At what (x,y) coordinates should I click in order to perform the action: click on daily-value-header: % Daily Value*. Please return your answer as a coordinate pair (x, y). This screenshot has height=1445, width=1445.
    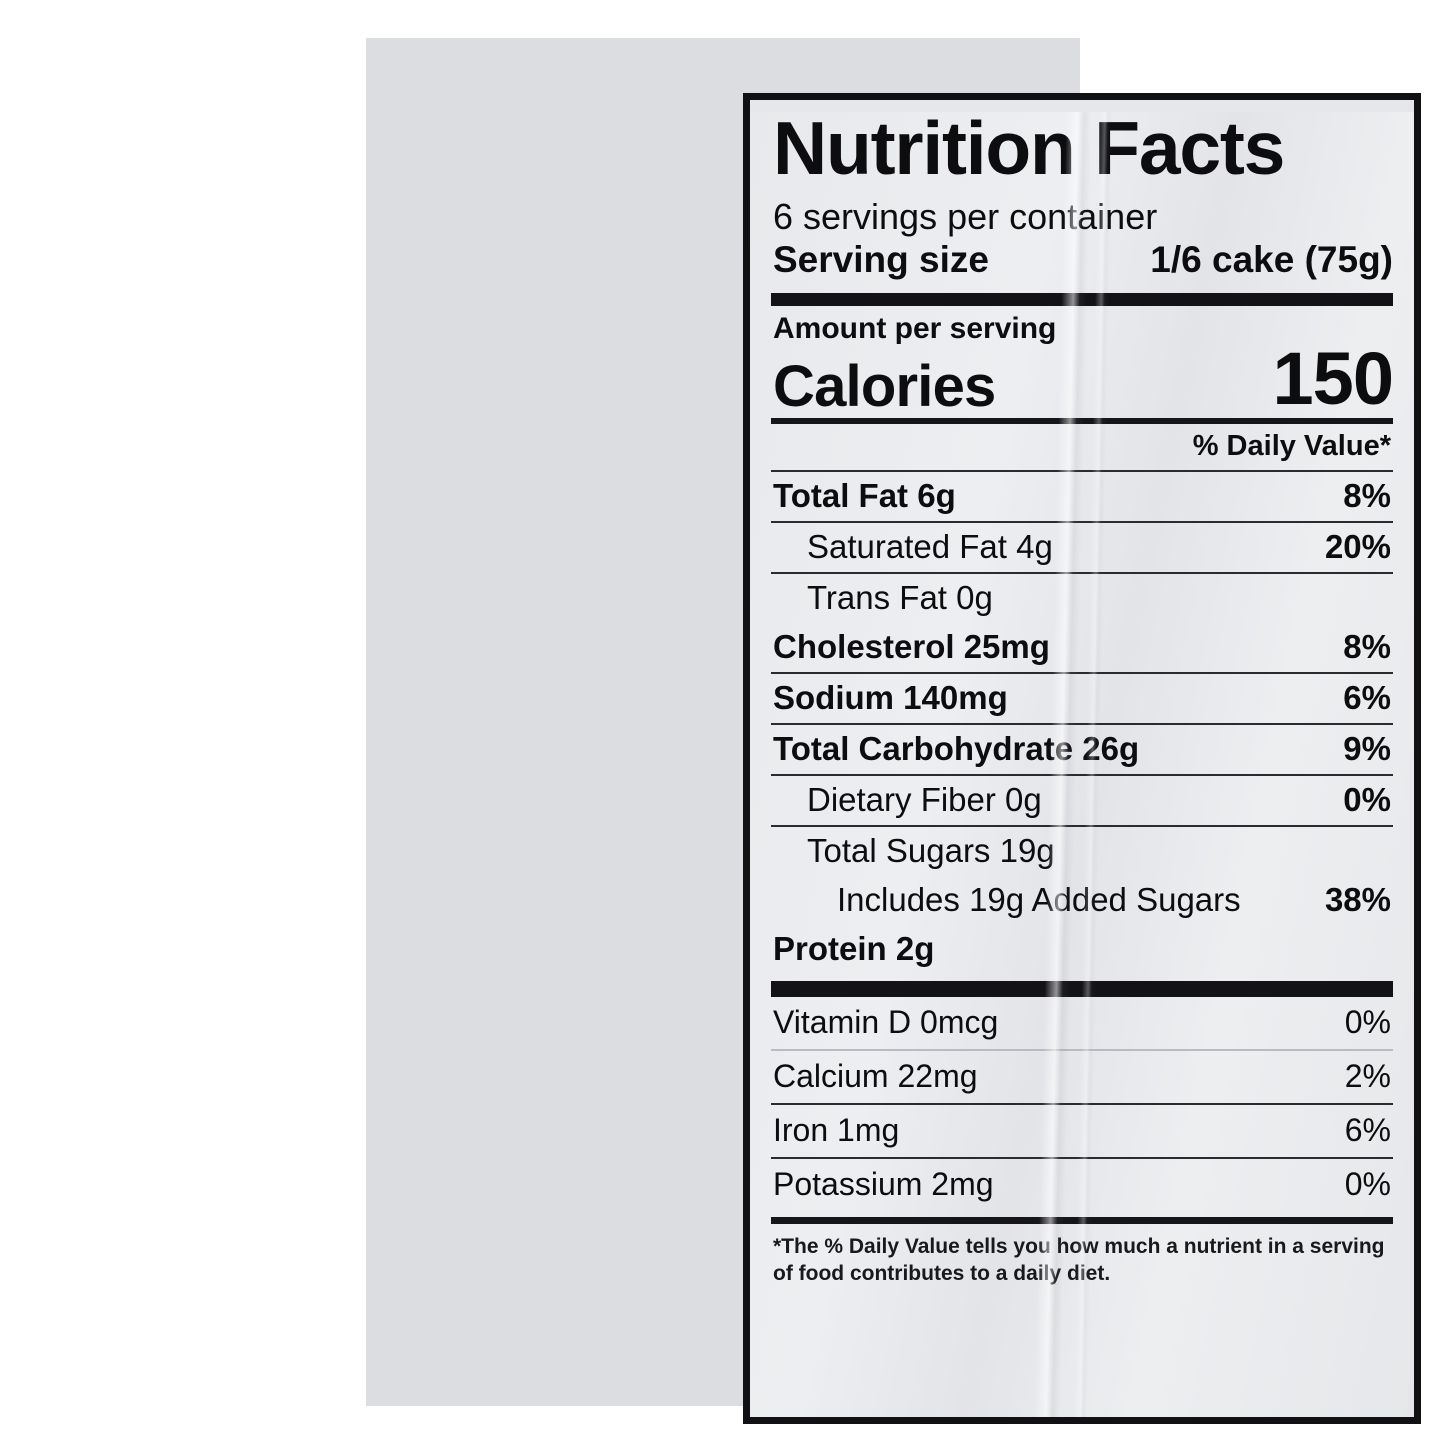
    Looking at the image, I should click on (1291, 446).